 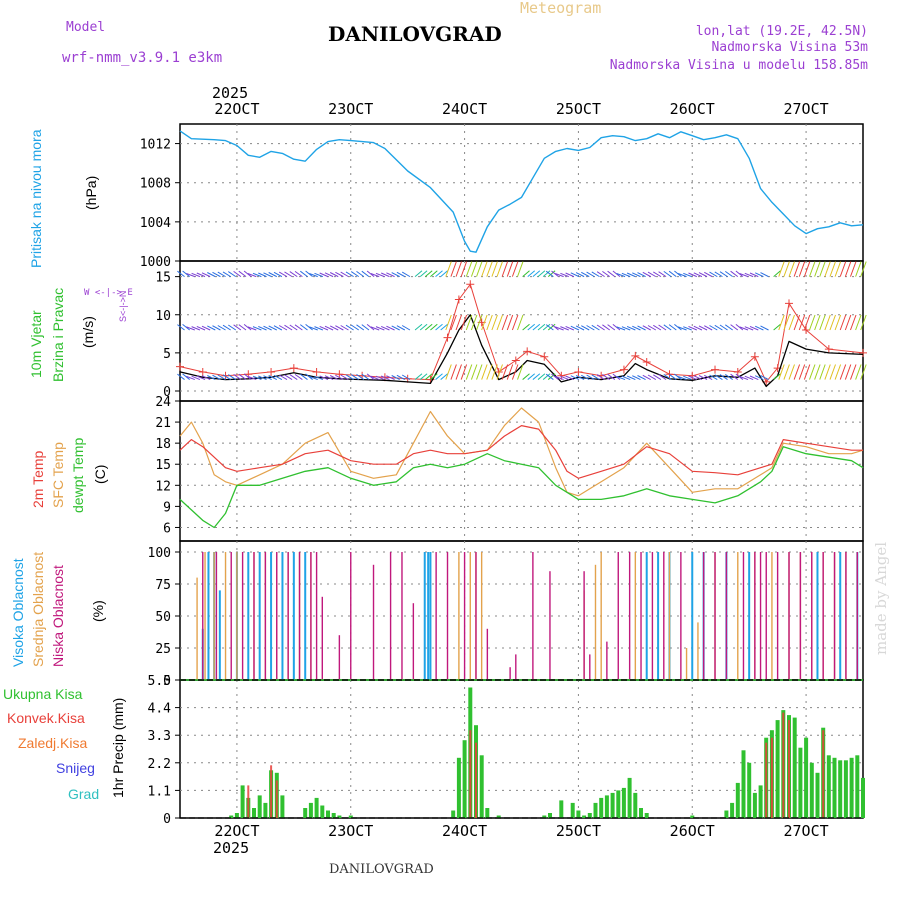 What do you see at coordinates (163, 444) in the screenshot?
I see `temperature-ytick-label: 18` at bounding box center [163, 444].